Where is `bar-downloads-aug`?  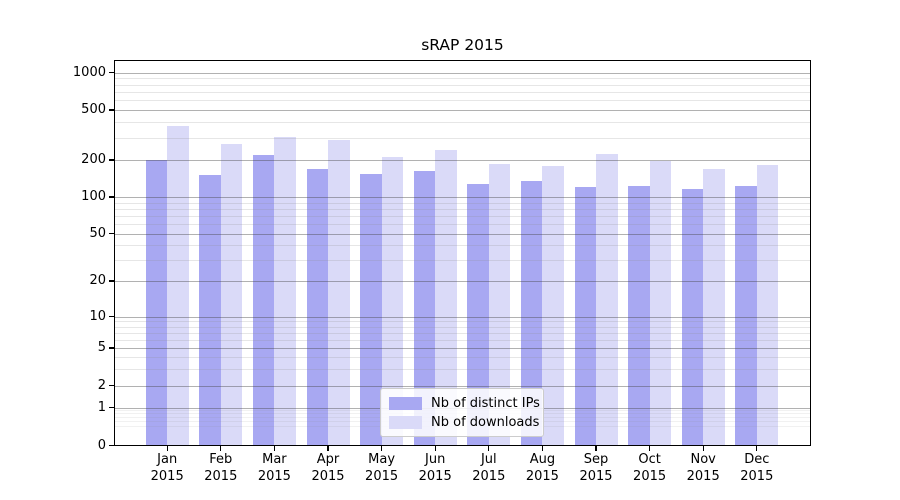 bar-downloads-aug is located at coordinates (553, 305).